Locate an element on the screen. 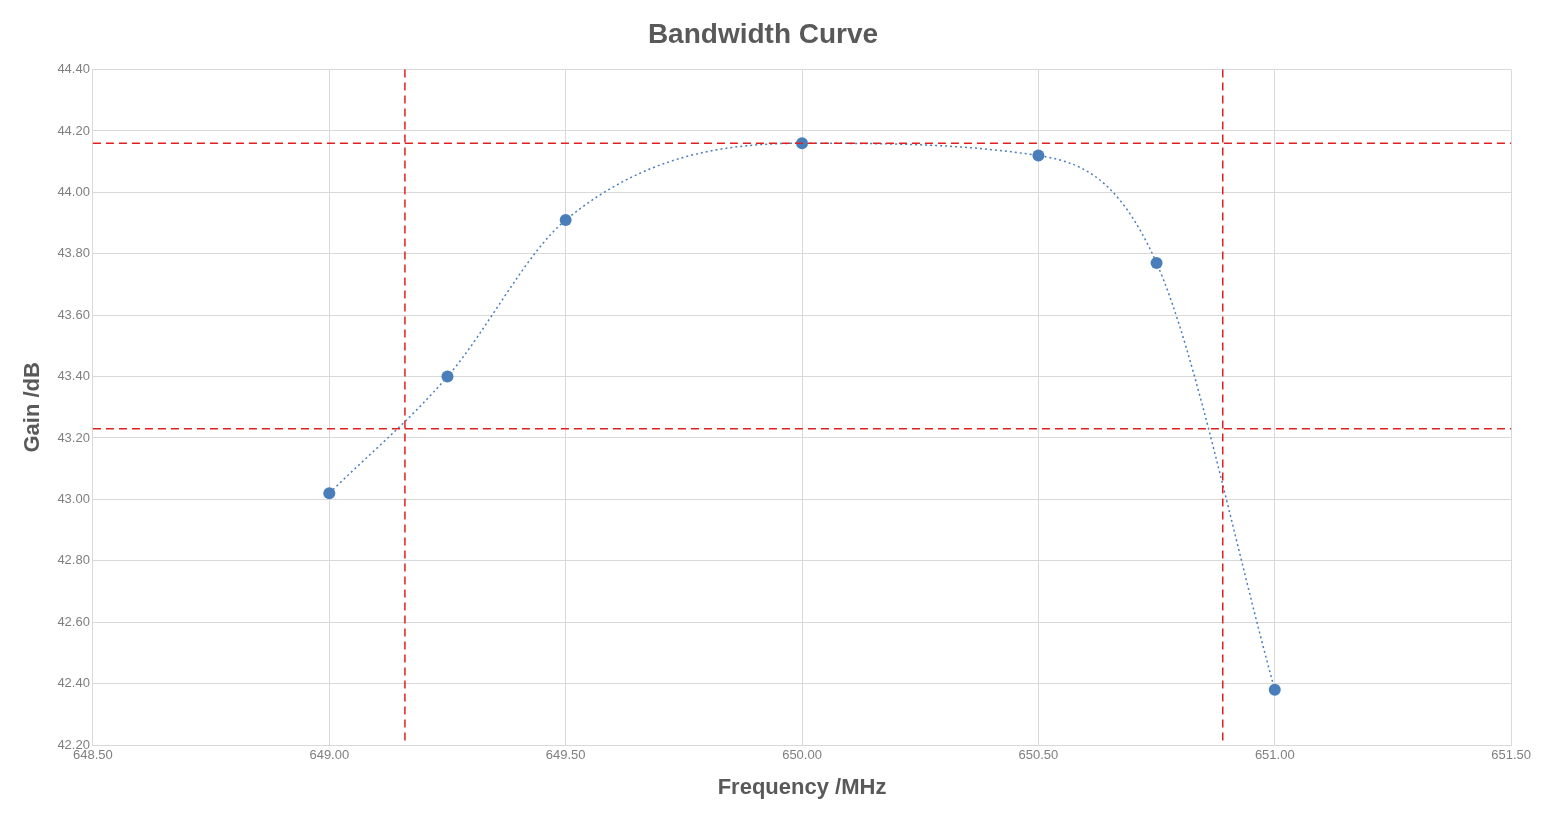 Image resolution: width=1542 pixels, height=821 pixels. x-tick-label: 649.00 is located at coordinates (329, 755).